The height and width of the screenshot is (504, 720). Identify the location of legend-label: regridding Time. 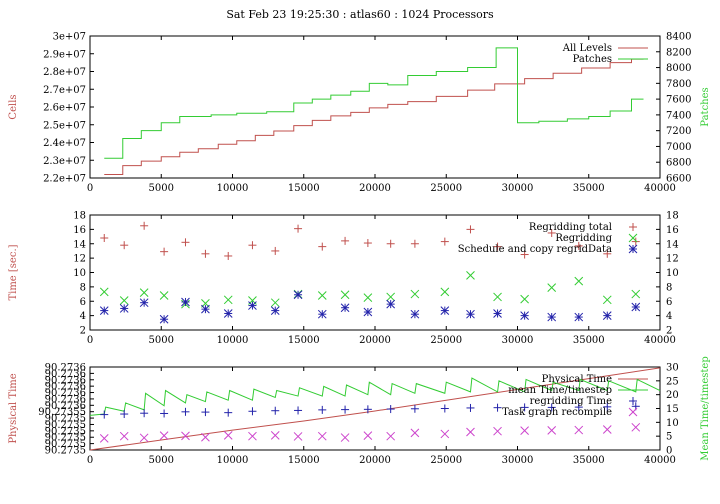
(571, 401).